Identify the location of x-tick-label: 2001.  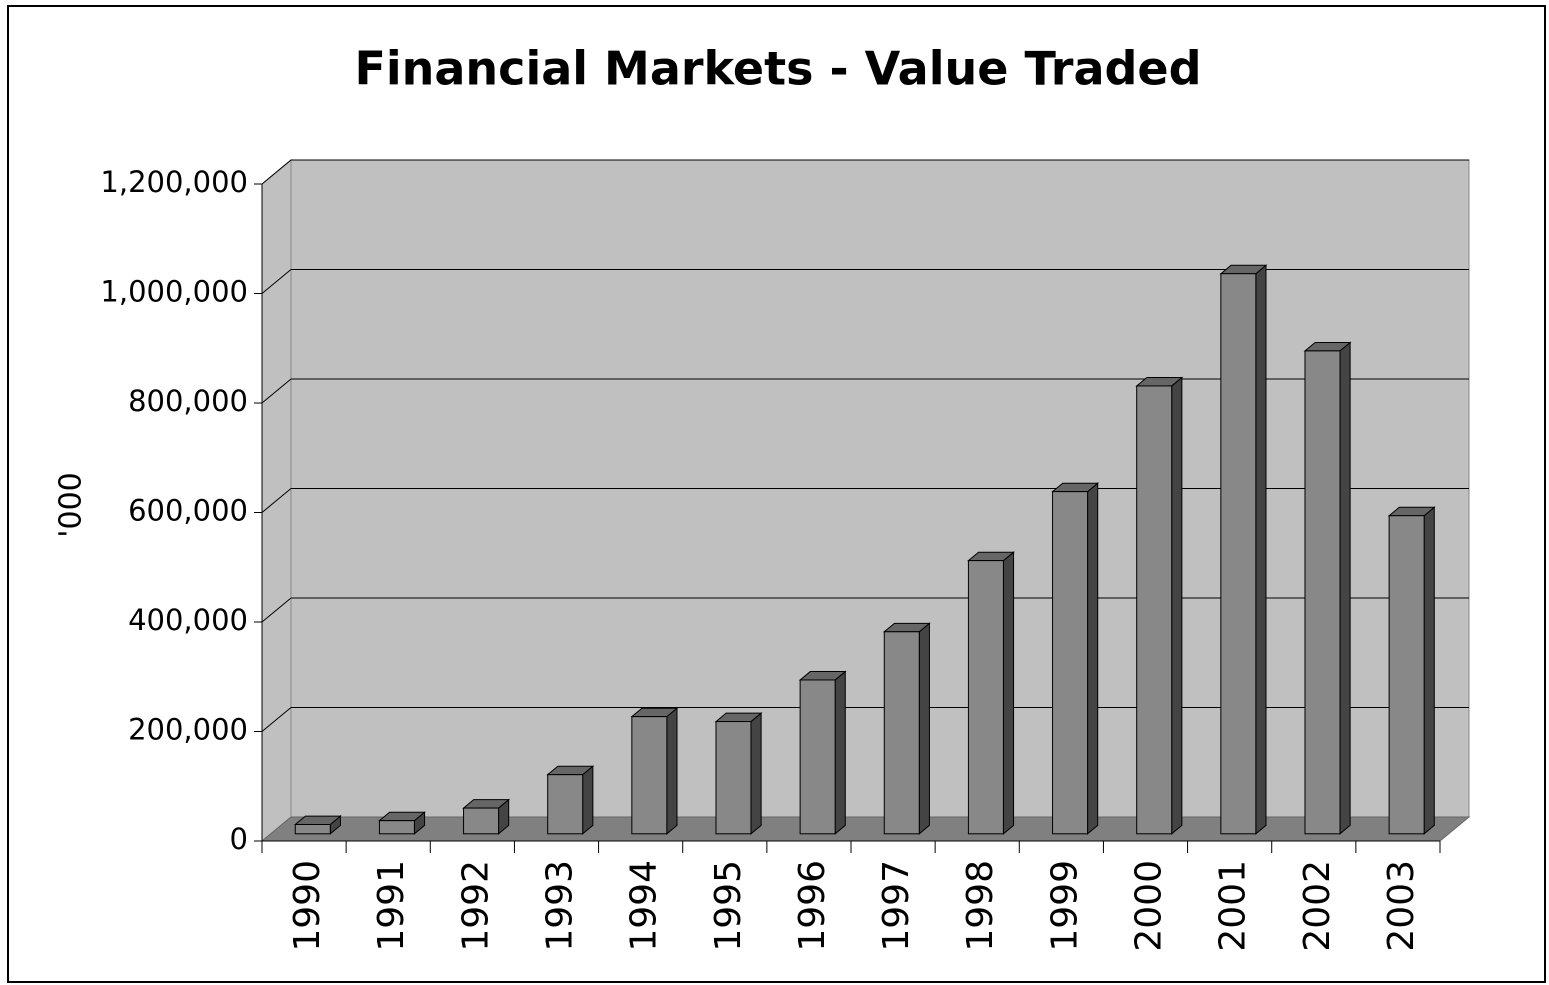
(1233, 906).